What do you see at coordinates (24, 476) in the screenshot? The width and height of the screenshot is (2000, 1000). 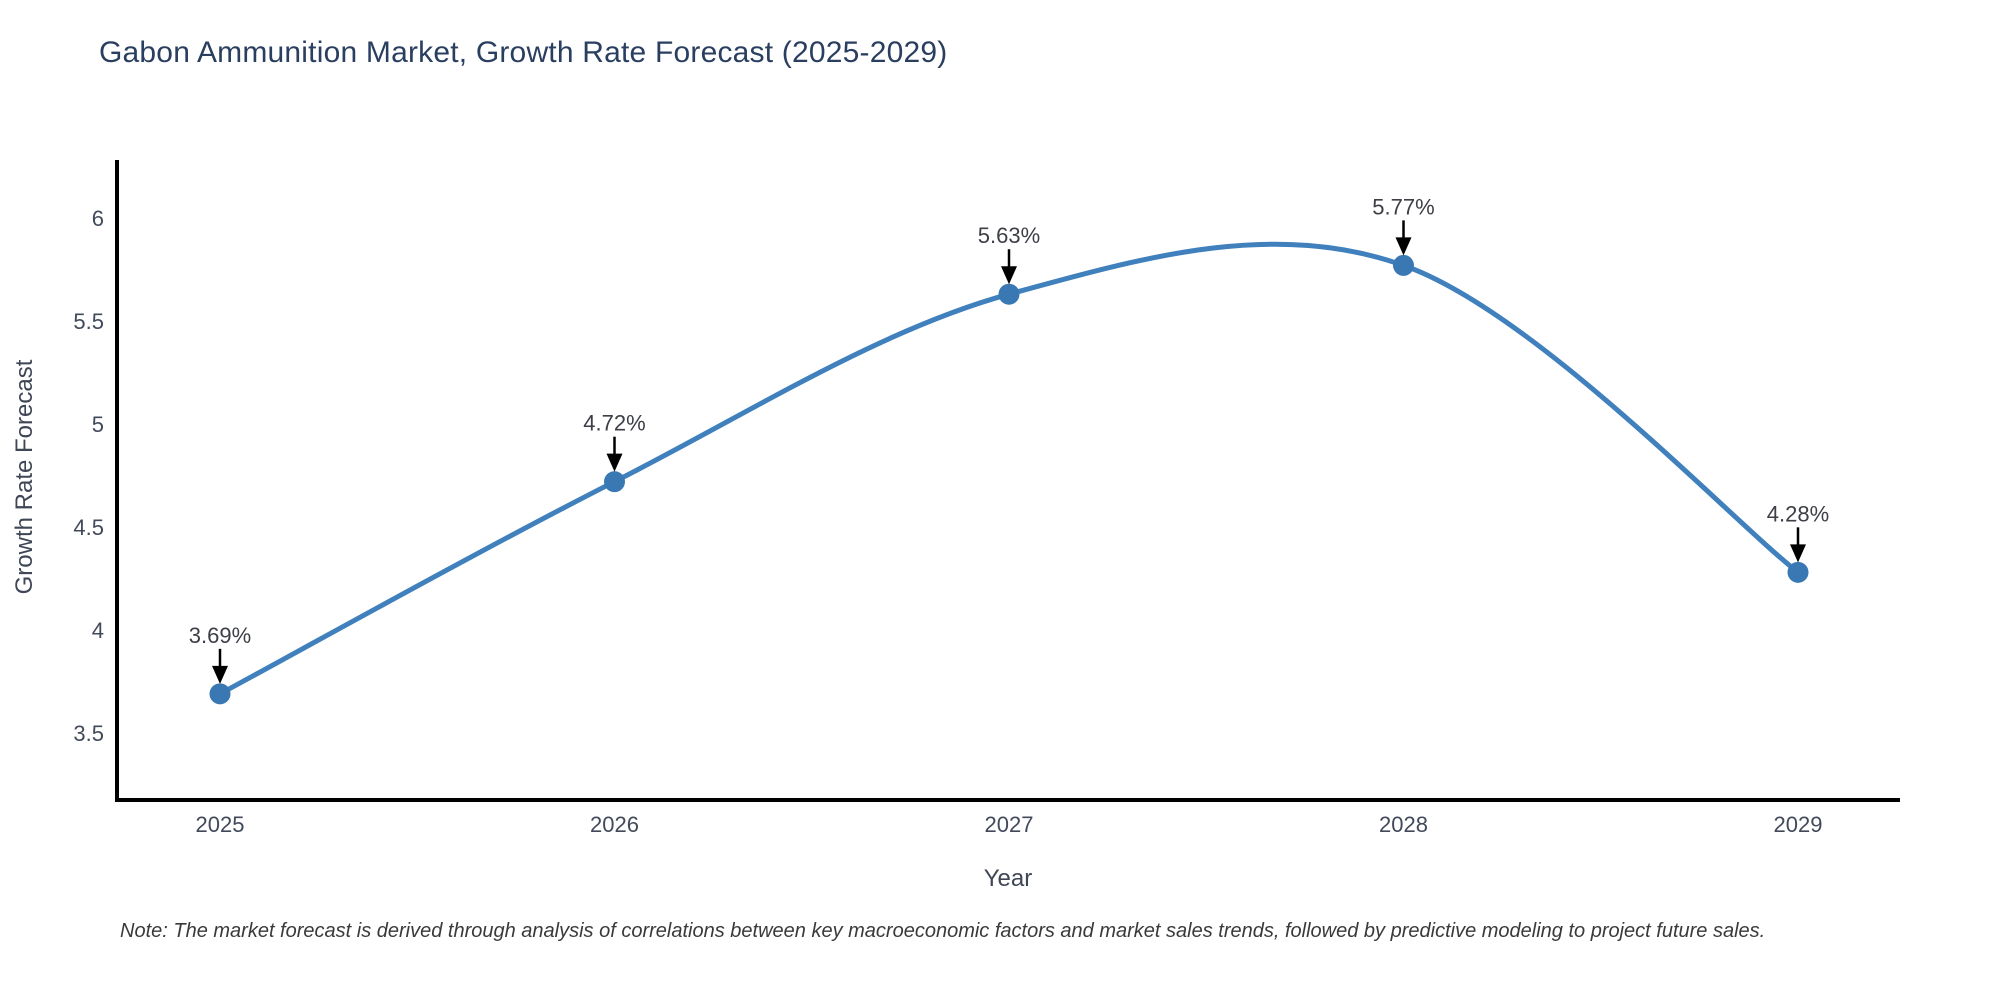 I see `y-axis-title: Growth Rate Forecast` at bounding box center [24, 476].